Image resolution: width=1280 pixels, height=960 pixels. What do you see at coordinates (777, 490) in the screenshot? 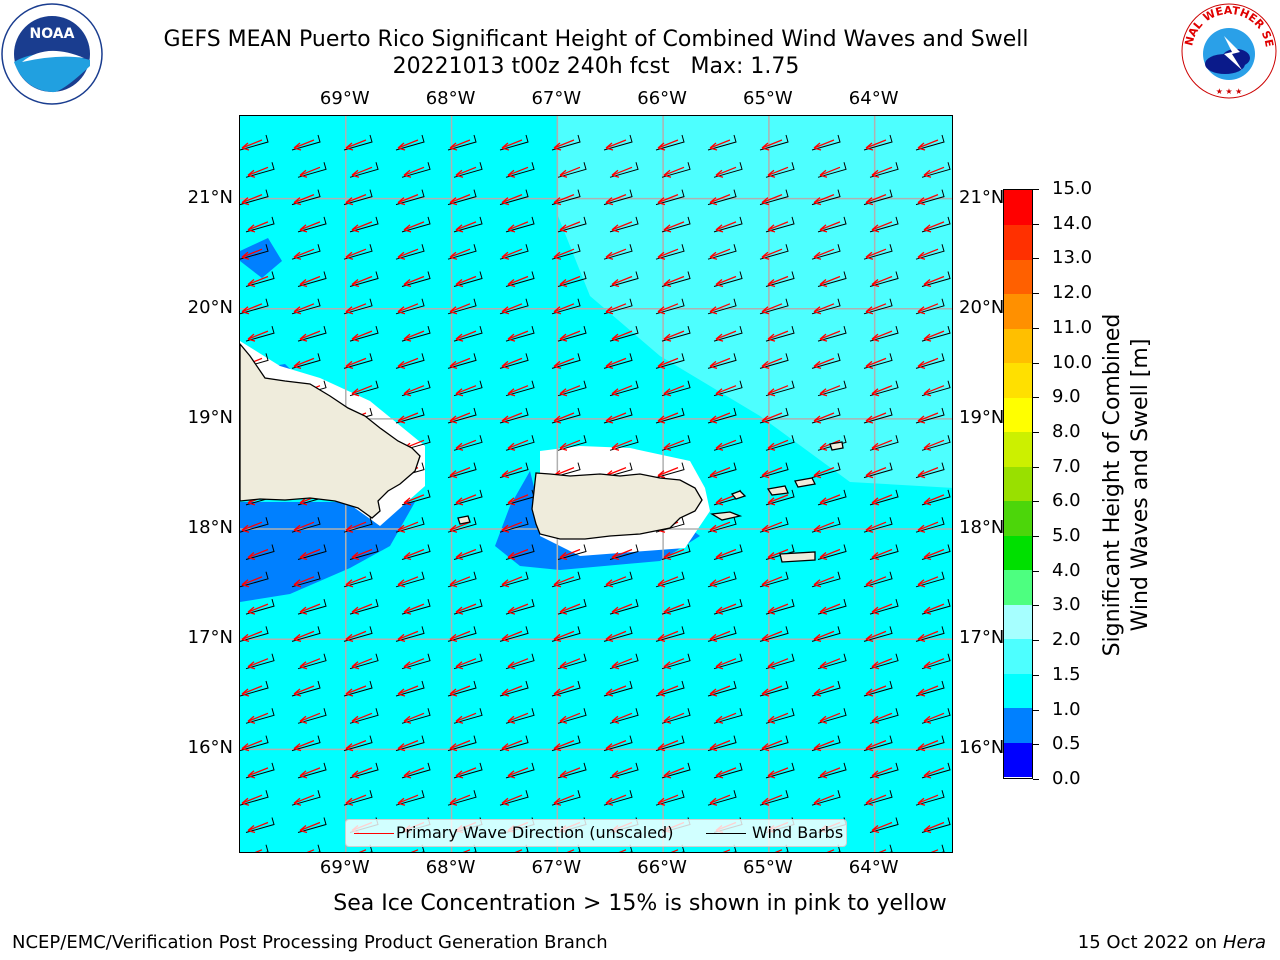
I see `land-st-thomas` at bounding box center [777, 490].